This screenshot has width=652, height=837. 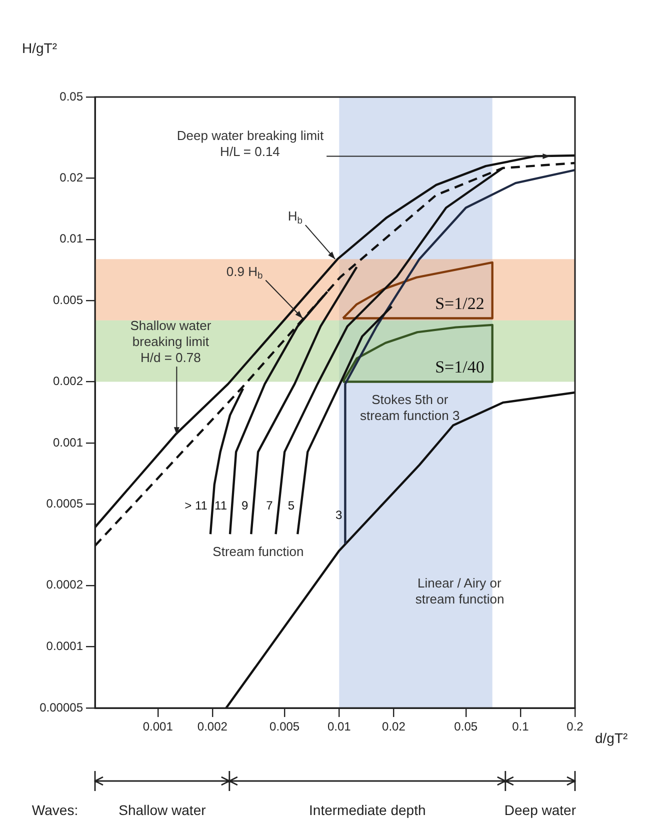 I want to click on x-tick-label: 0.1, so click(x=521, y=727).